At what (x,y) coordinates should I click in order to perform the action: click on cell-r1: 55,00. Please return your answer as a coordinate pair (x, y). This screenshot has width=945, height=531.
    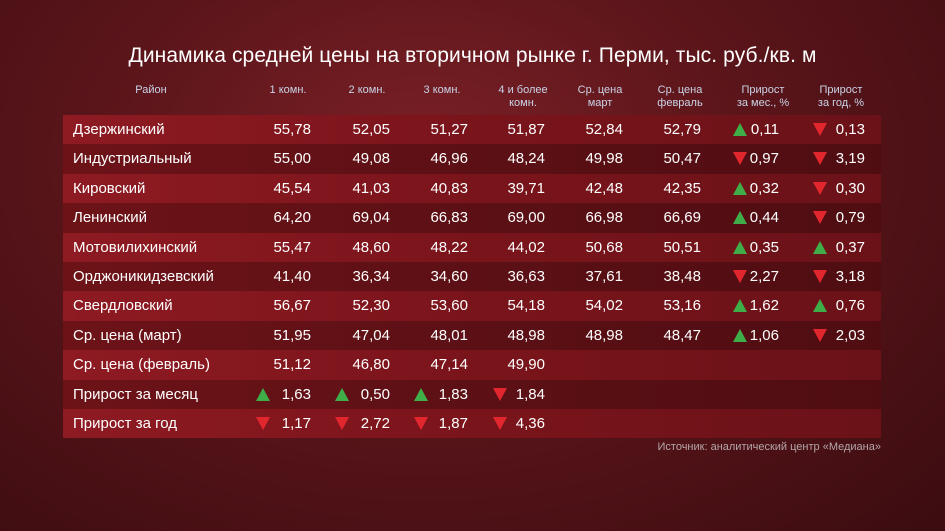
    Looking at the image, I should click on (292, 159).